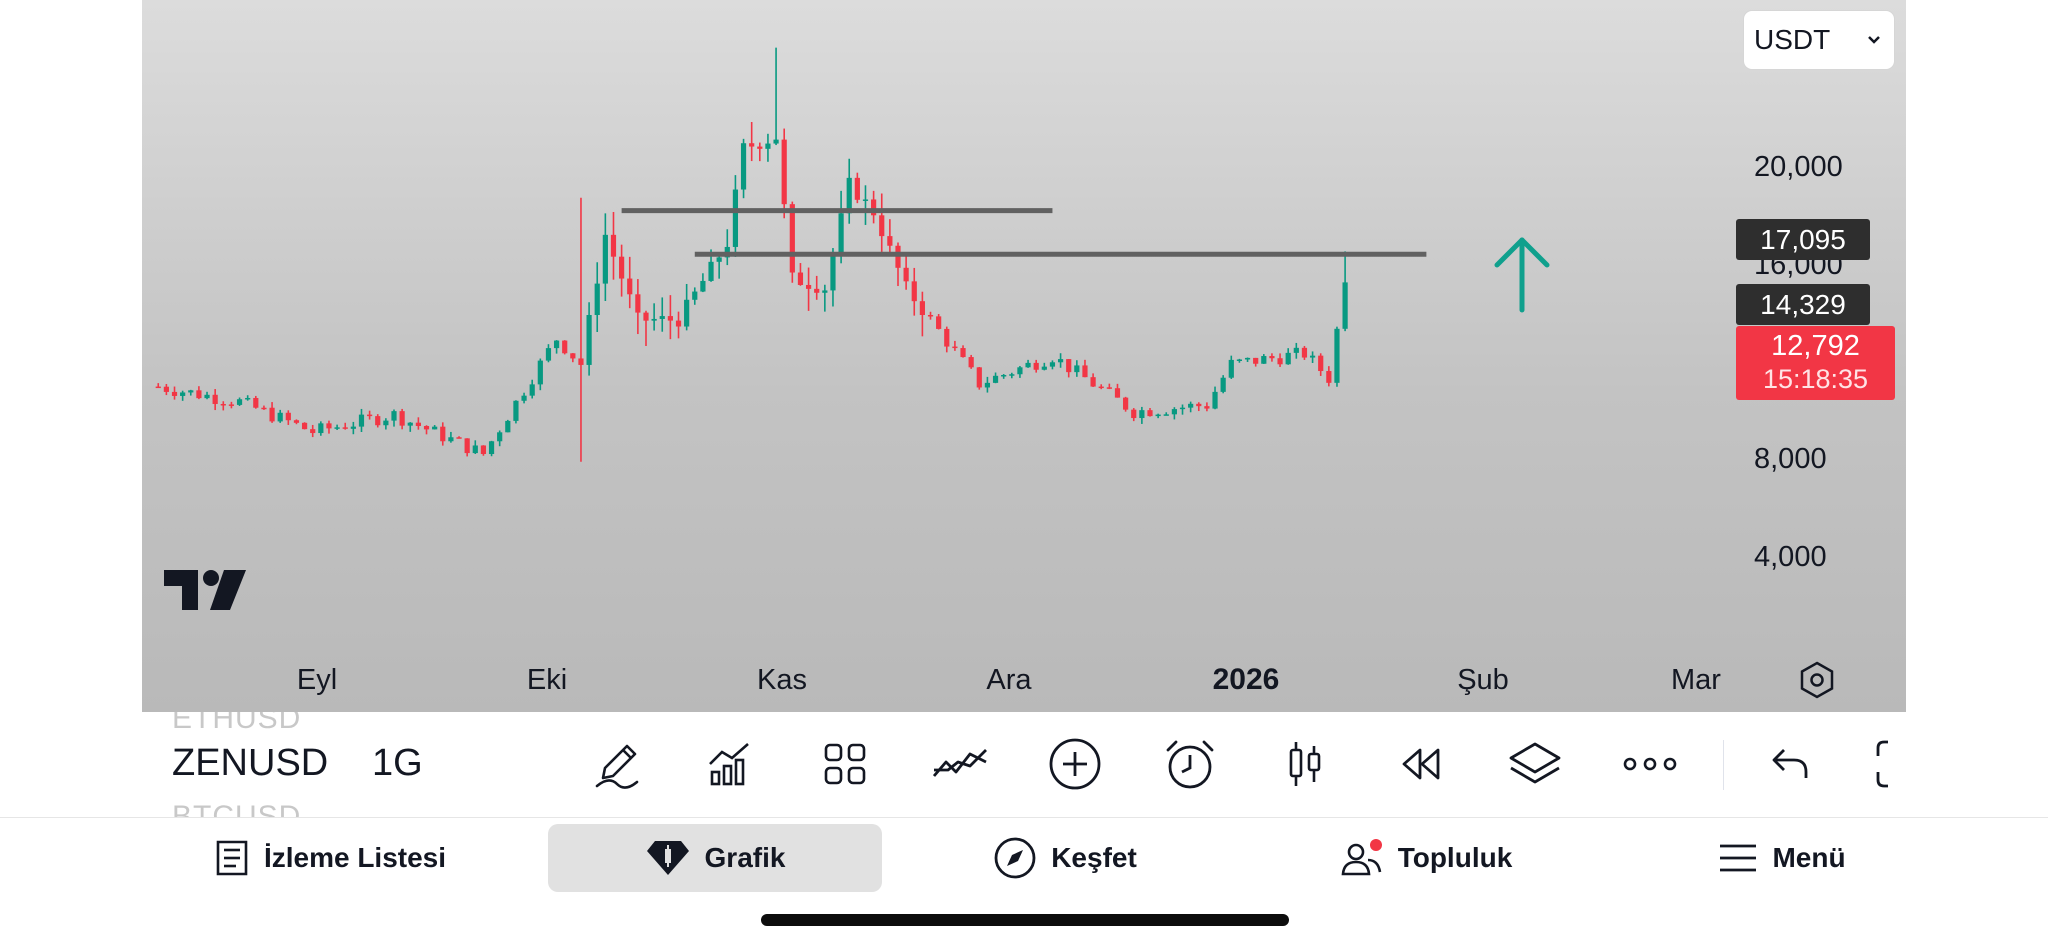  What do you see at coordinates (730, 764) in the screenshot?
I see `indicators-icon` at bounding box center [730, 764].